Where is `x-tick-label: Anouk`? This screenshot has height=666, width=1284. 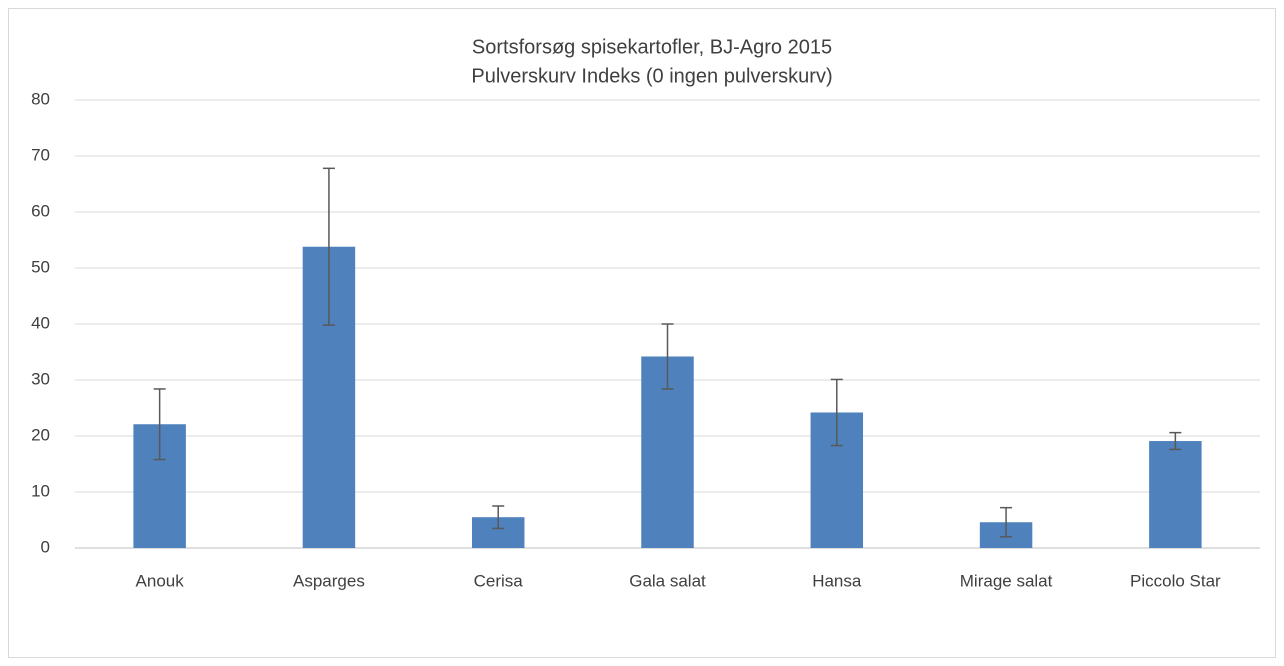 x-tick-label: Anouk is located at coordinates (160, 580).